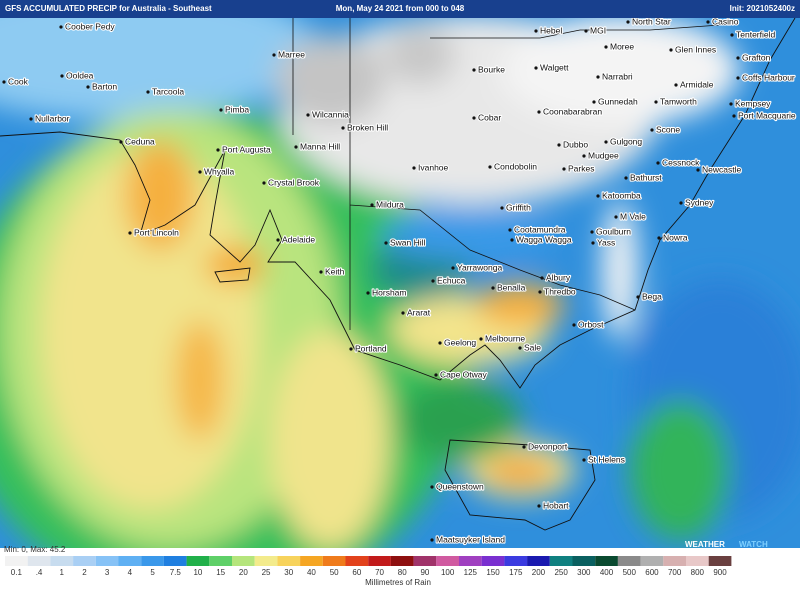 The height and width of the screenshot is (596, 800). Describe the element at coordinates (90, 26) in the screenshot. I see `place-label-halo: Coober Pedy` at that location.